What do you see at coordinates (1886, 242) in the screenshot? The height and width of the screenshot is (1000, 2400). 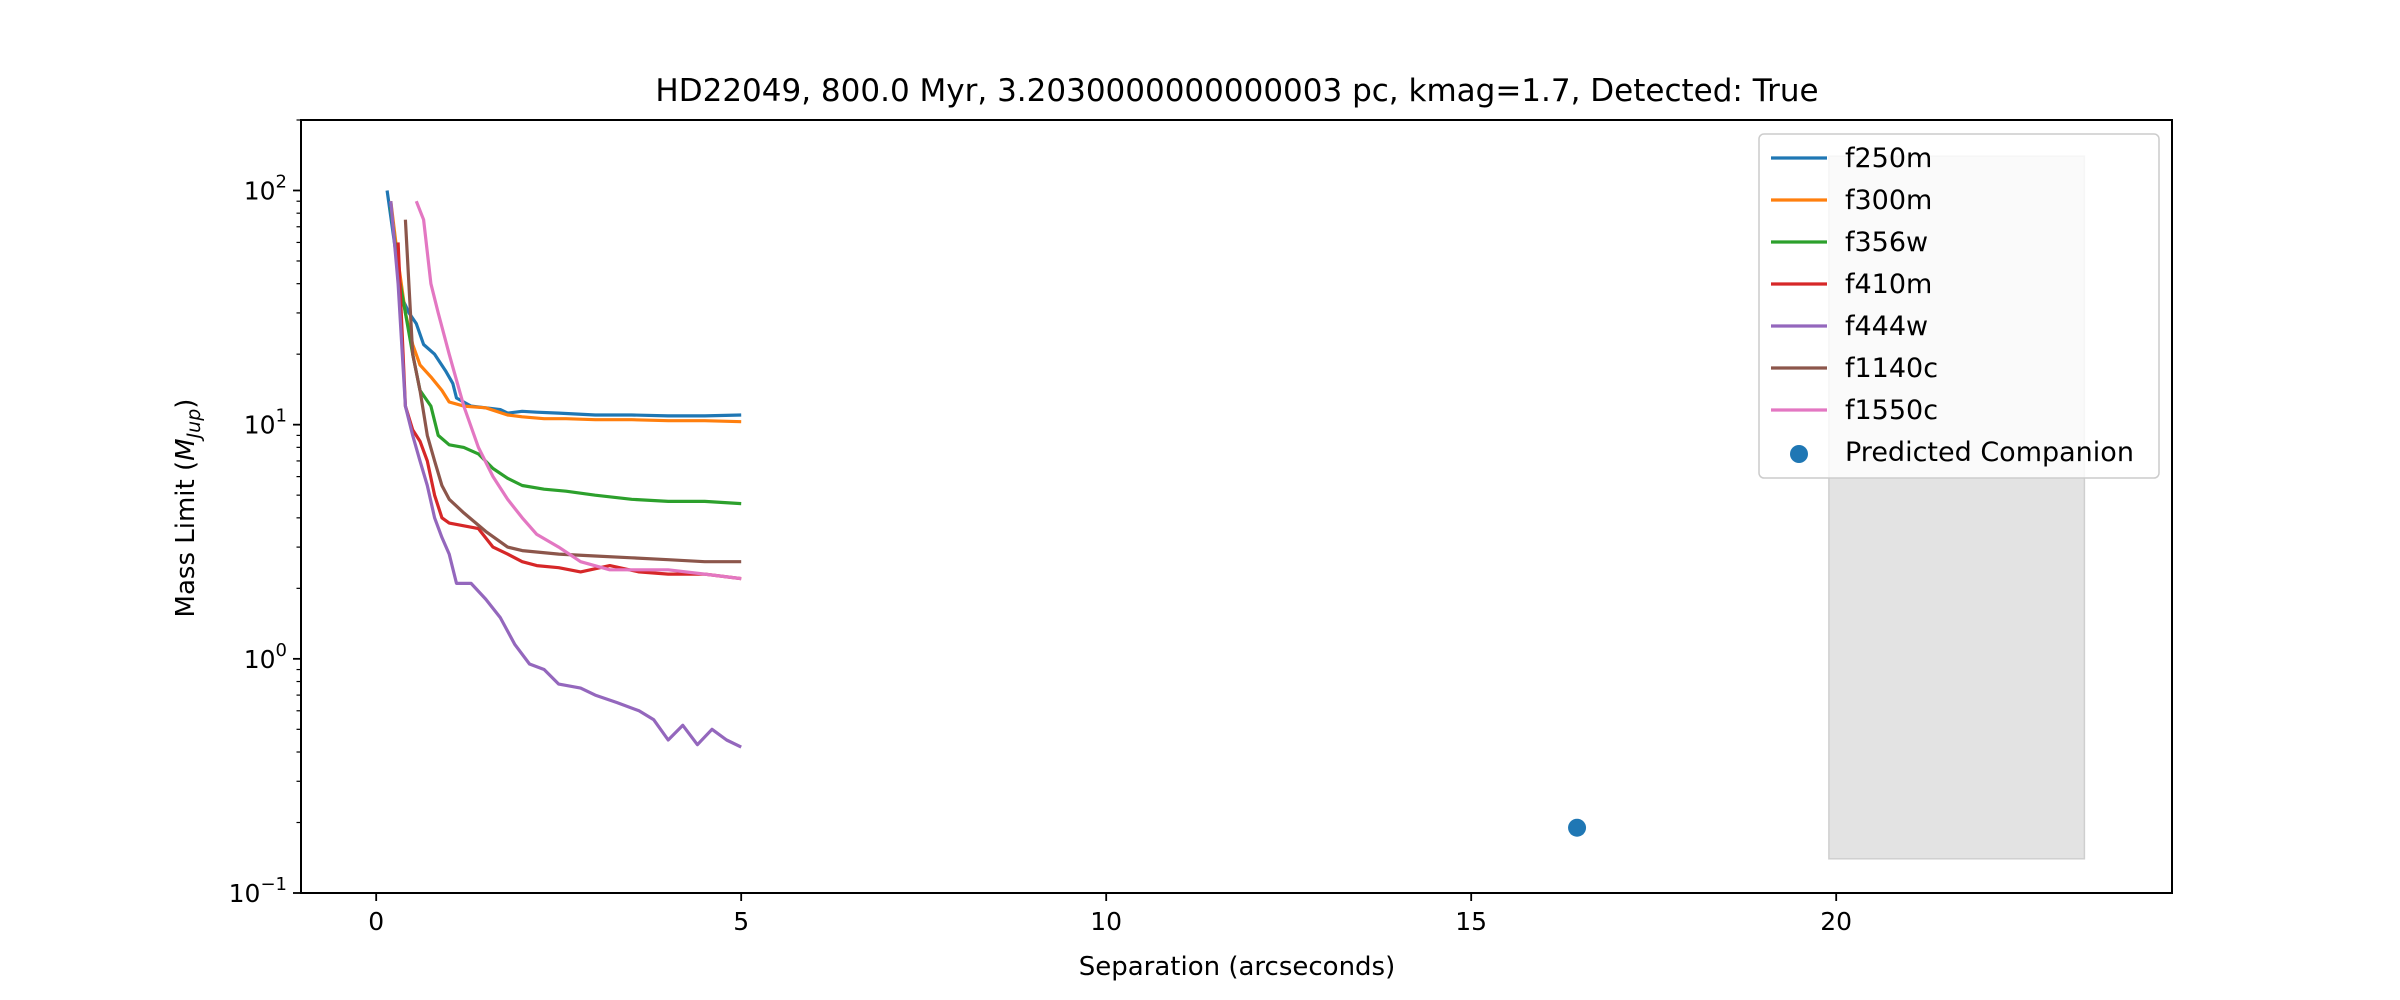 I see `legend-label-f356w: f356w` at bounding box center [1886, 242].